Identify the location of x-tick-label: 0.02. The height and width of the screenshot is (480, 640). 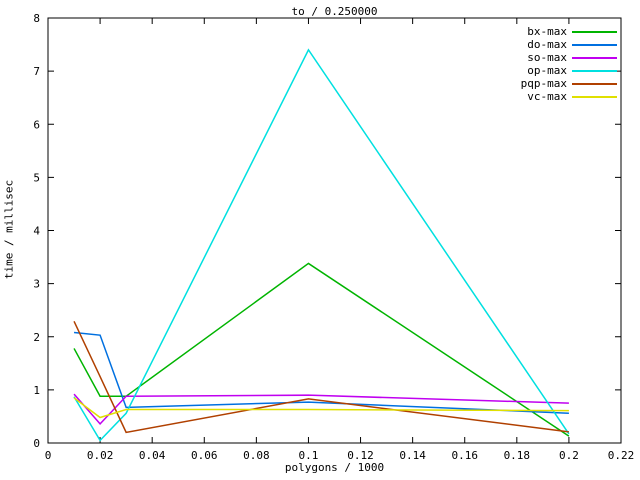
(100, 455).